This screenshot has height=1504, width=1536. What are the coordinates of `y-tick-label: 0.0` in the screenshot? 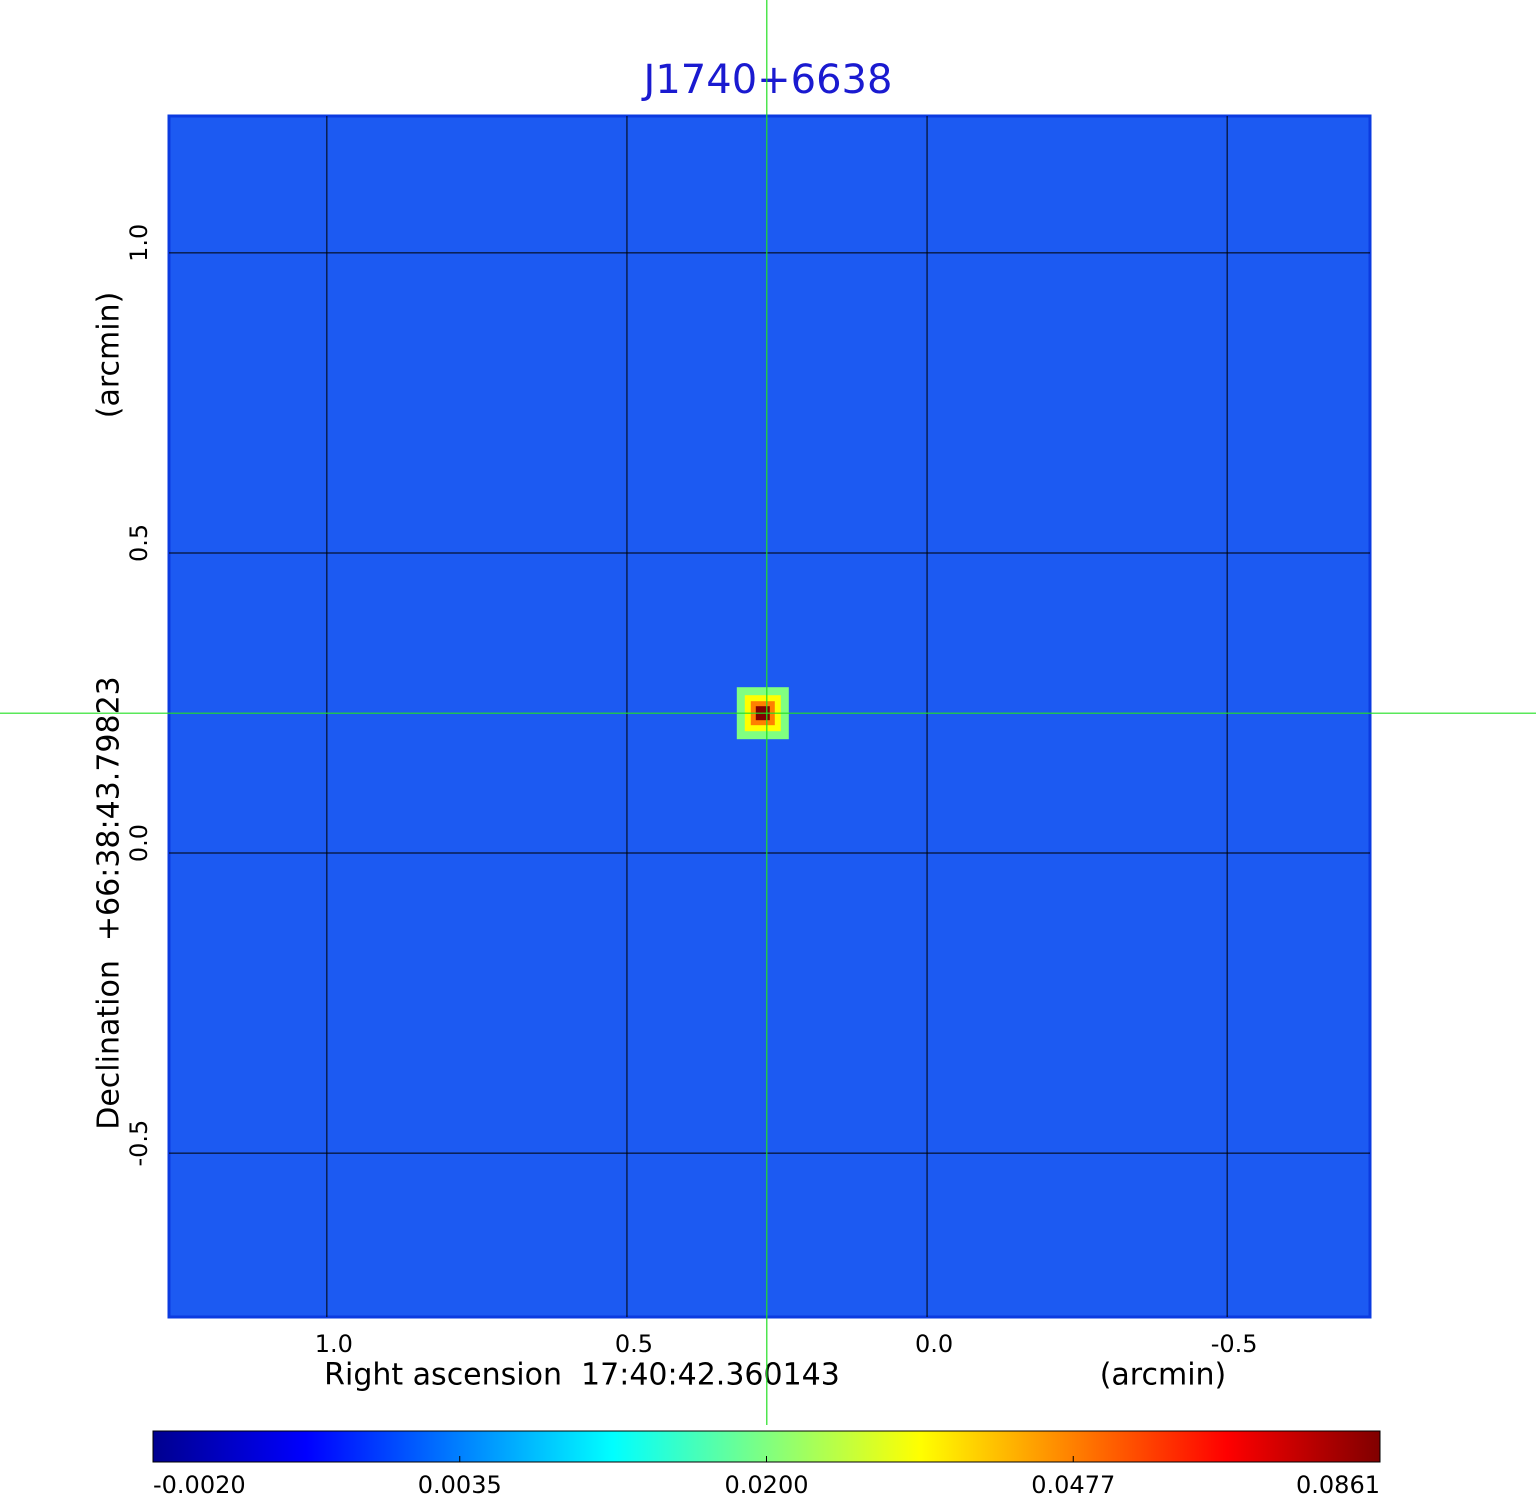 It's located at (139, 843).